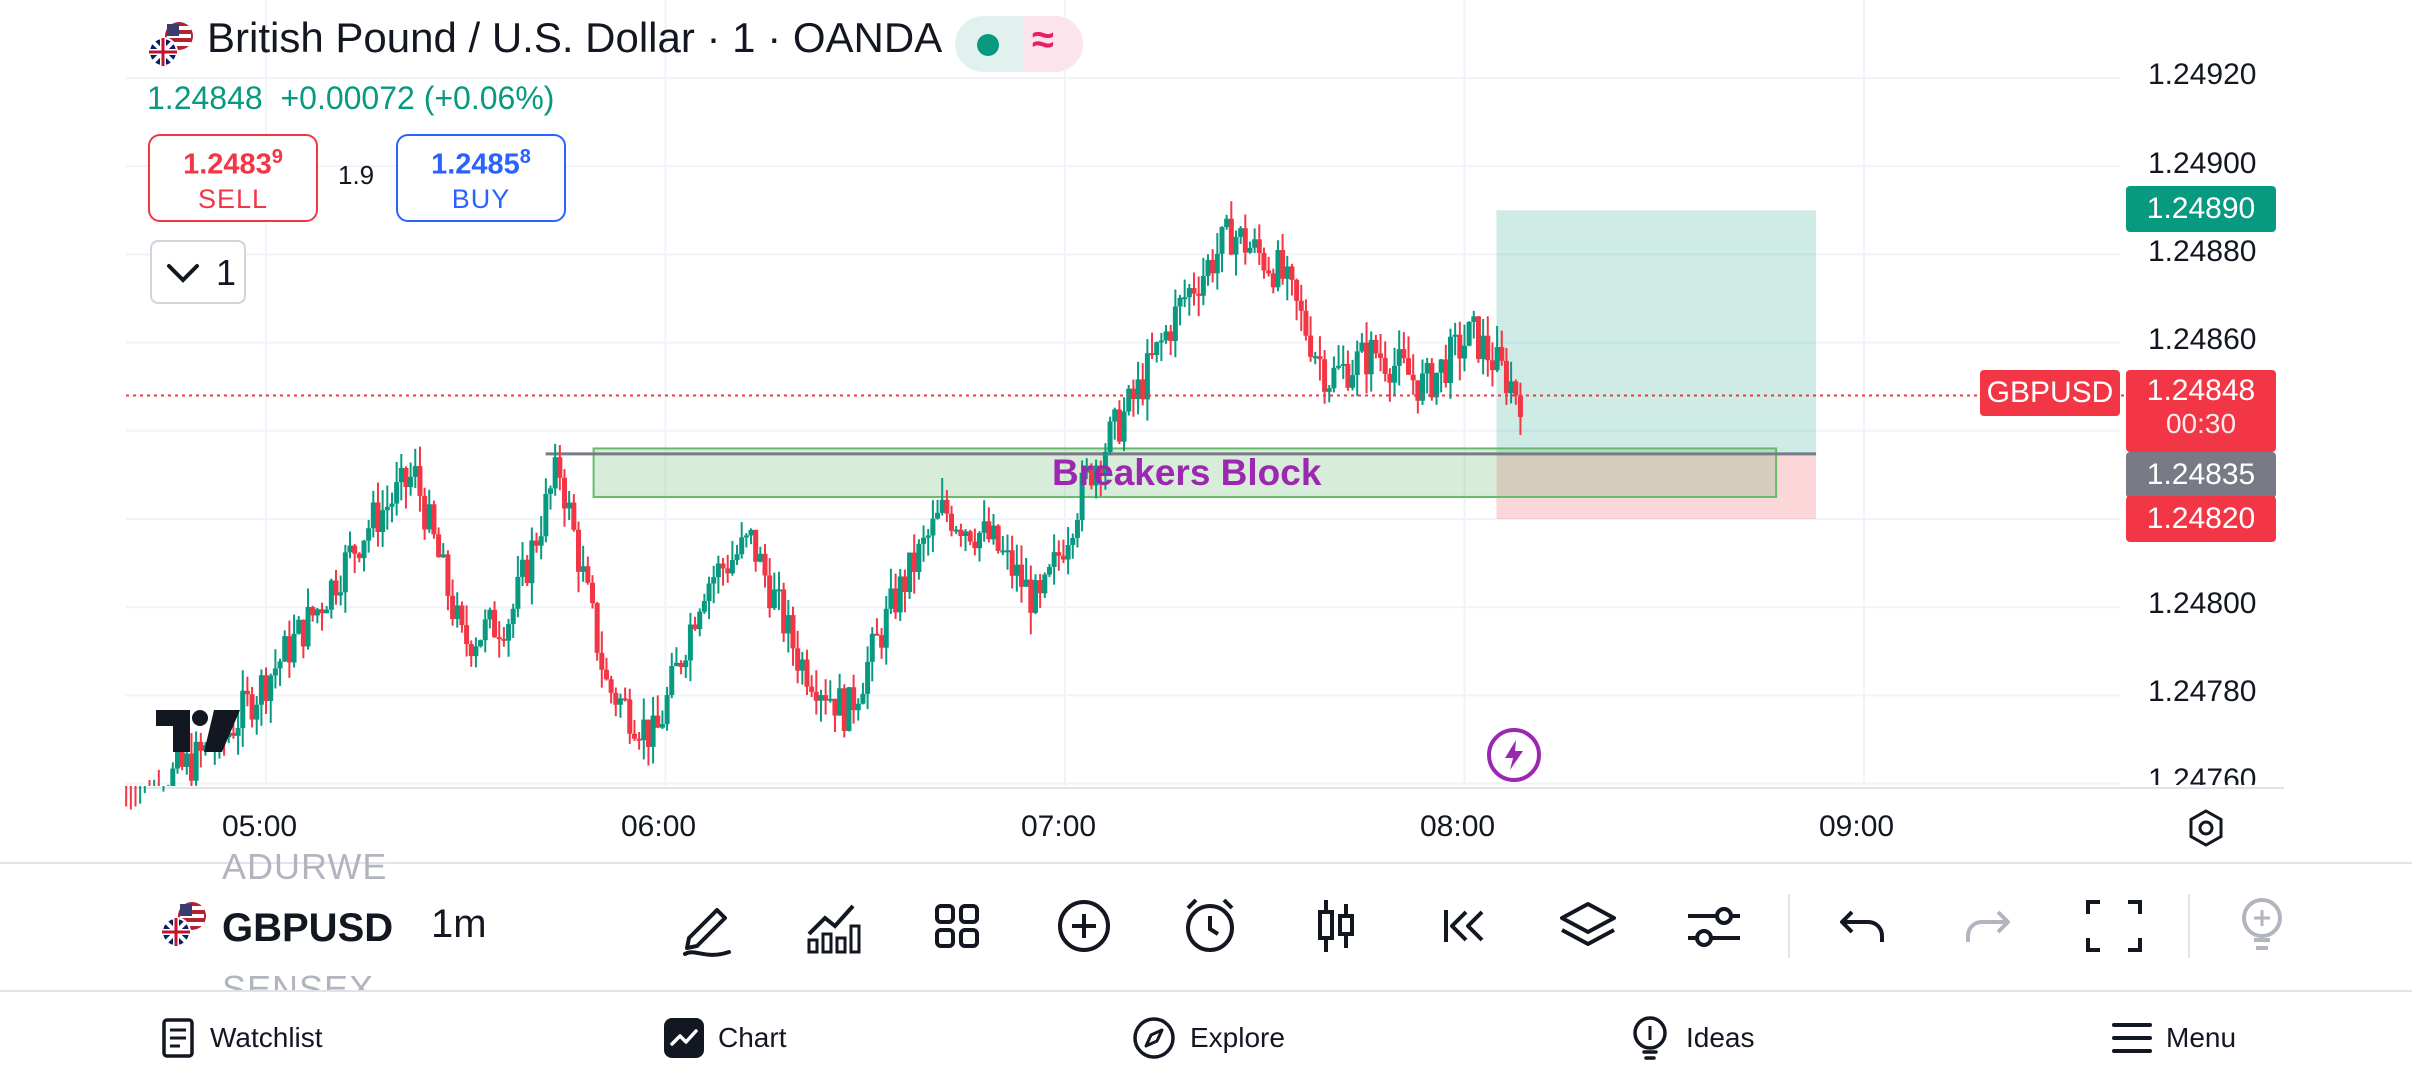 This screenshot has height=1086, width=2412. What do you see at coordinates (305, 865) in the screenshot?
I see `ghost-symbol-above: ADURWE` at bounding box center [305, 865].